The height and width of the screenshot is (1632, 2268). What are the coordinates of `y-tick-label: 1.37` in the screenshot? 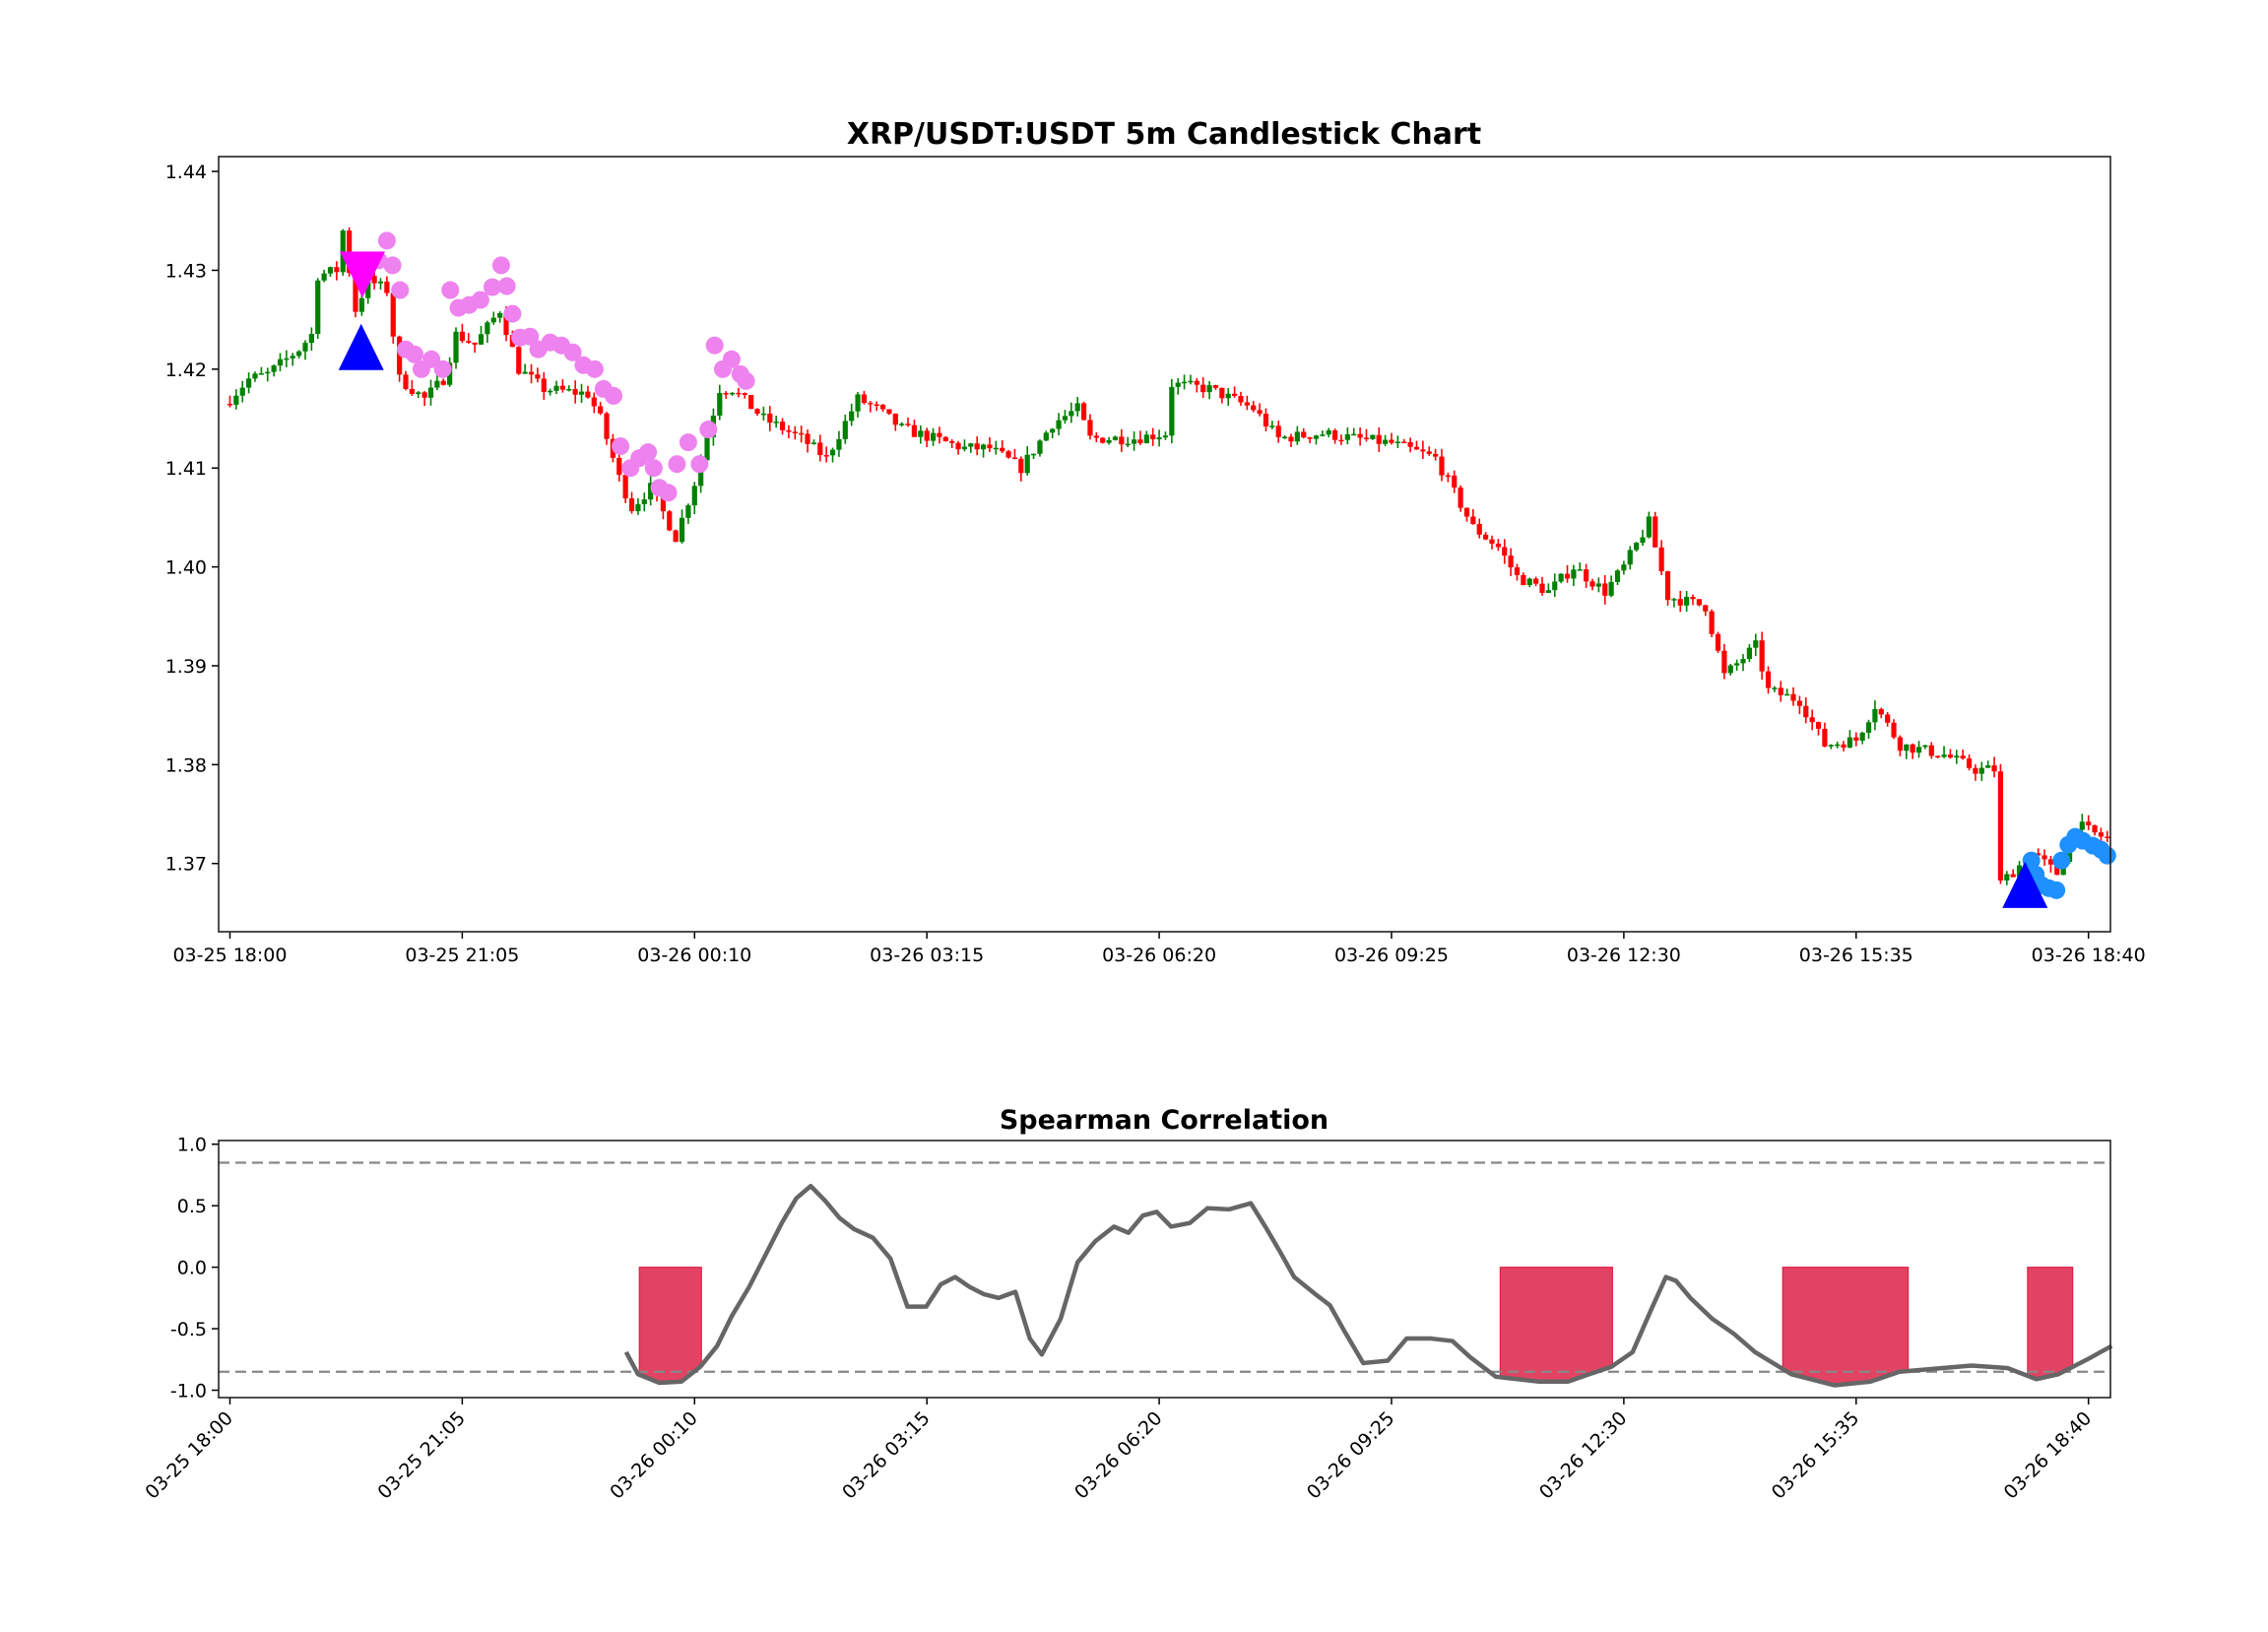 It's located at (186, 865).